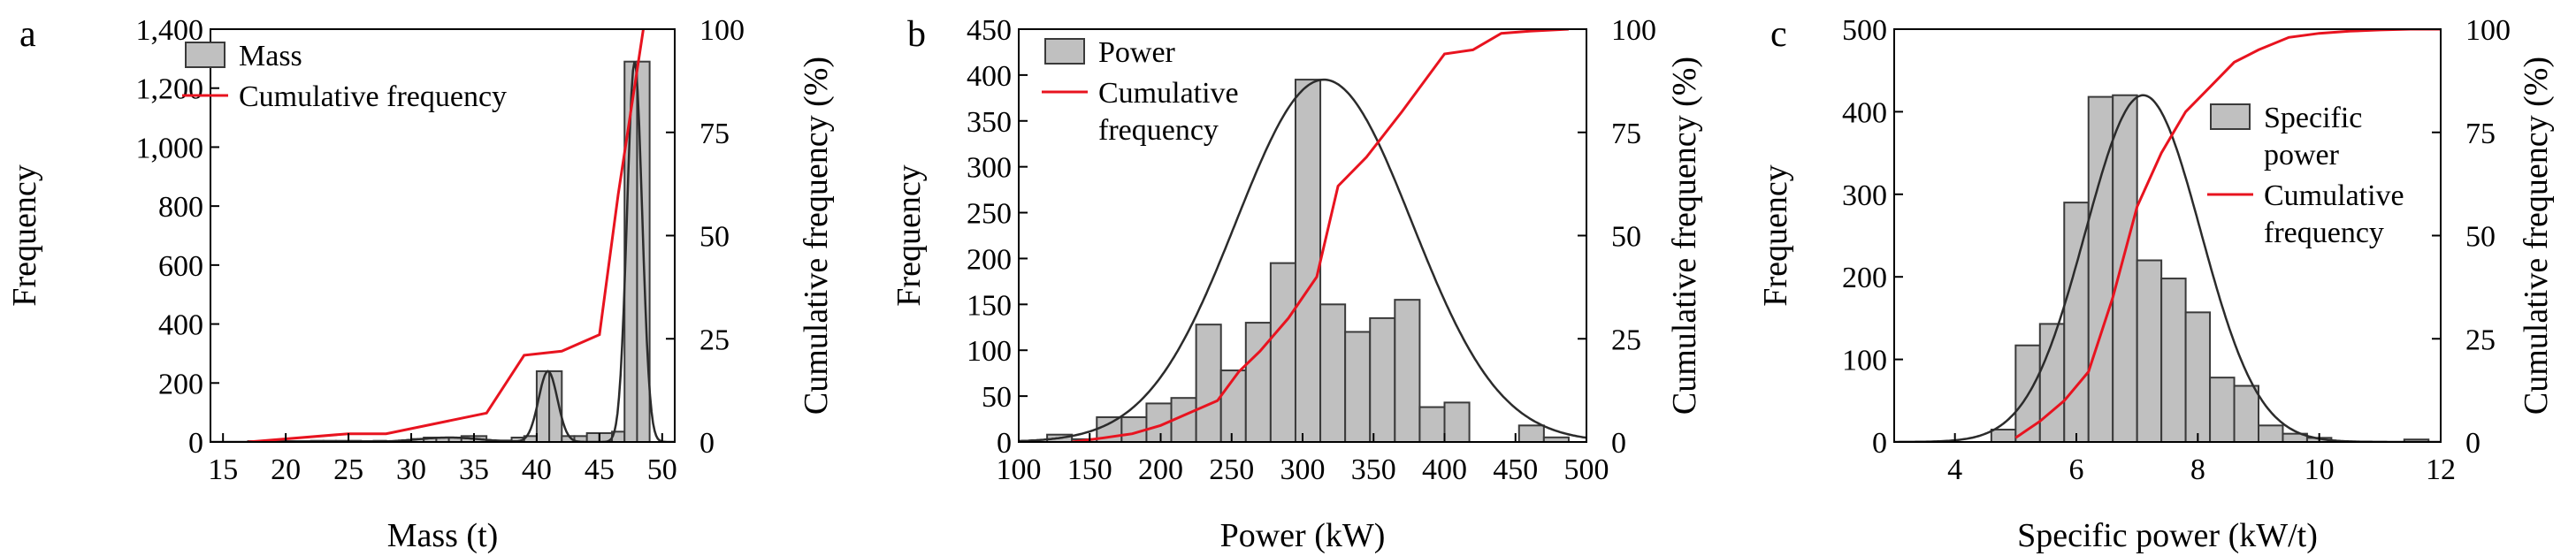  Describe the element at coordinates (1232, 470) in the screenshot. I see `x-tick-label: 250` at that location.